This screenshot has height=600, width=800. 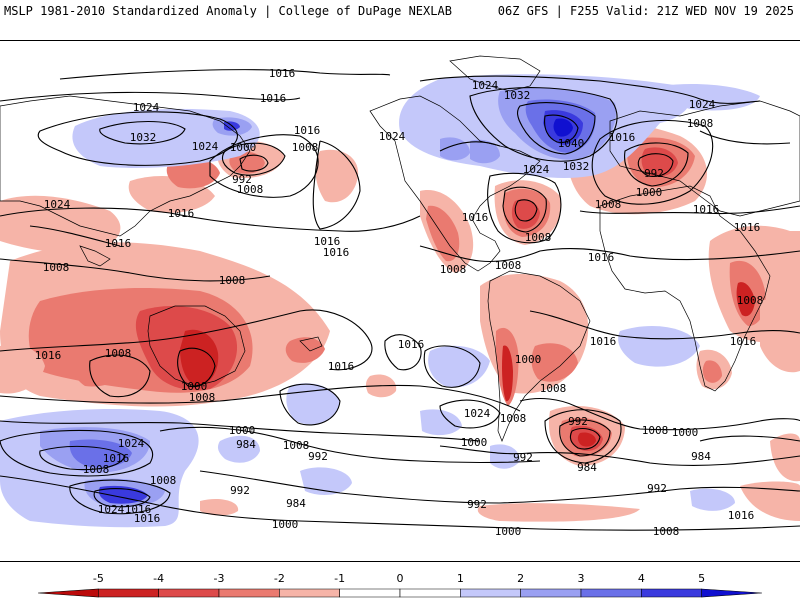 What do you see at coordinates (641, 578) in the screenshot?
I see `colorbar-tick-label: 4` at bounding box center [641, 578].